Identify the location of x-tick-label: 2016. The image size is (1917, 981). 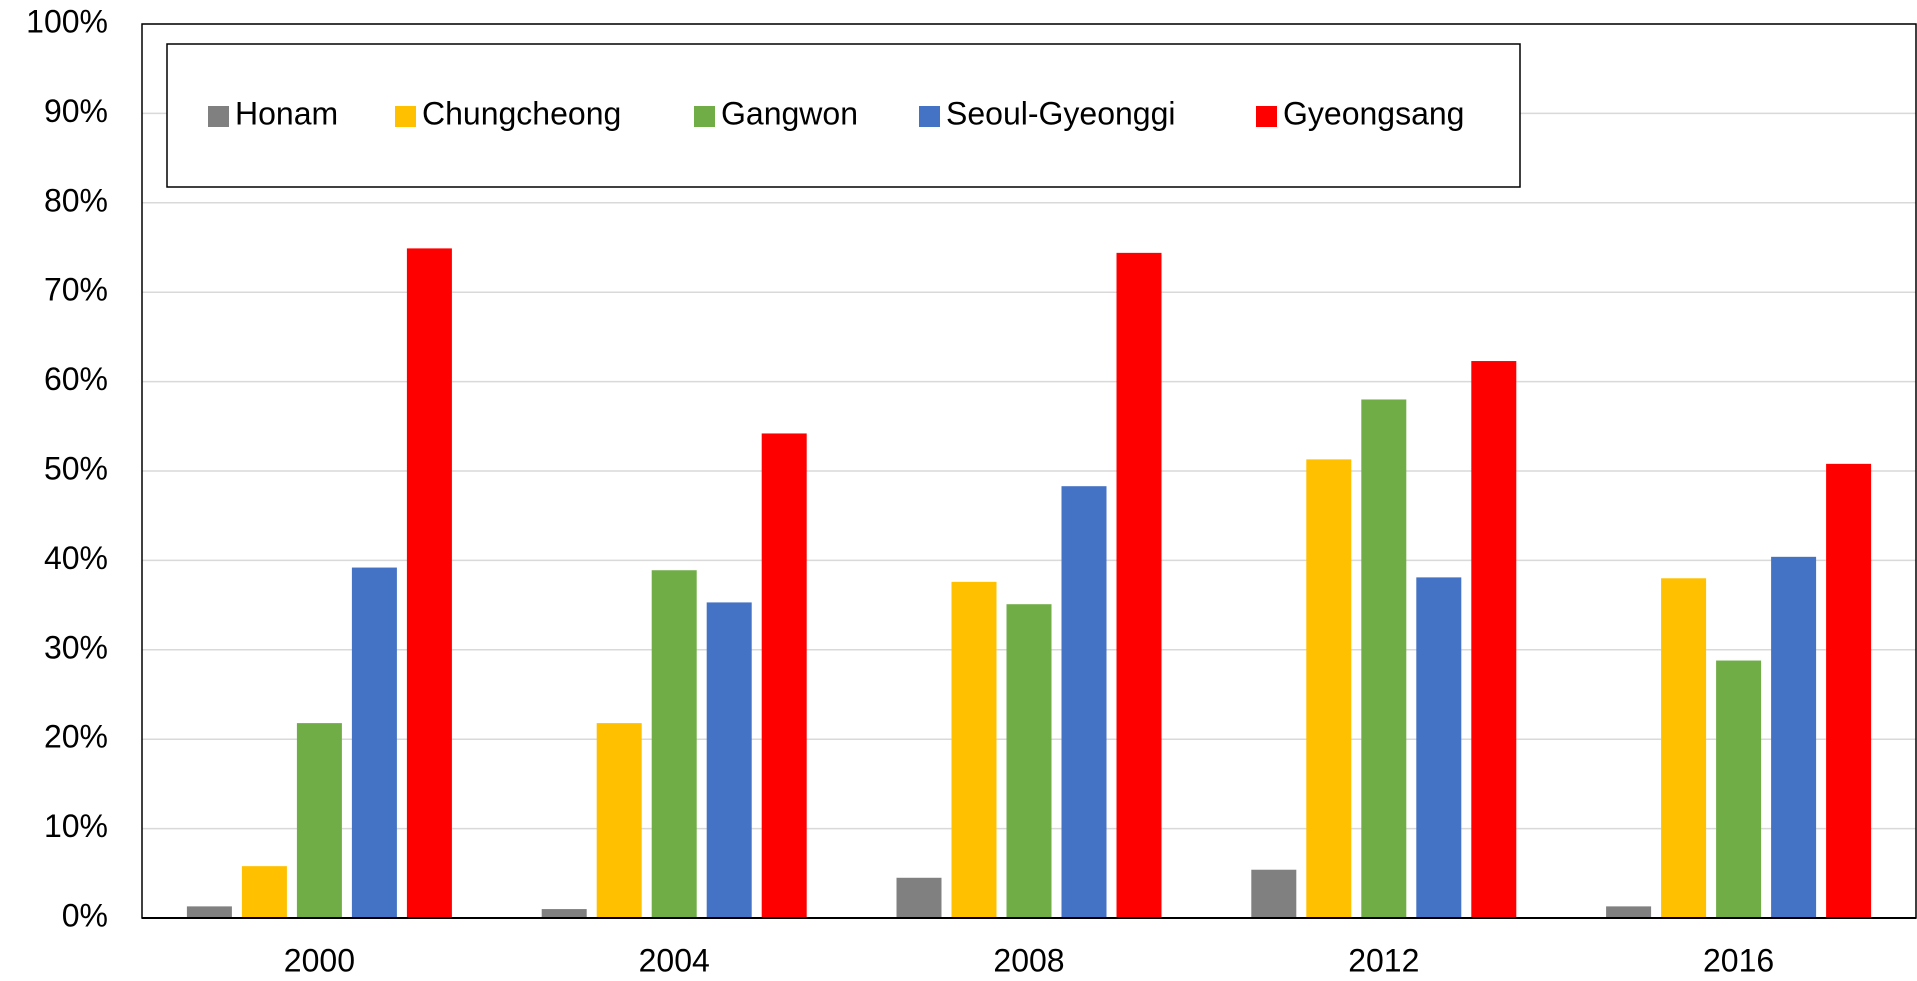
(1738, 960).